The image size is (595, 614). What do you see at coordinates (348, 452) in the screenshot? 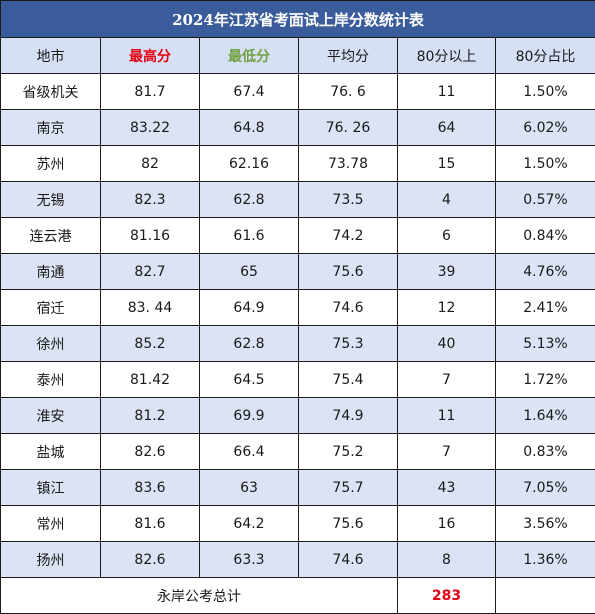
I see `cell-avg-score: 75.2` at bounding box center [348, 452].